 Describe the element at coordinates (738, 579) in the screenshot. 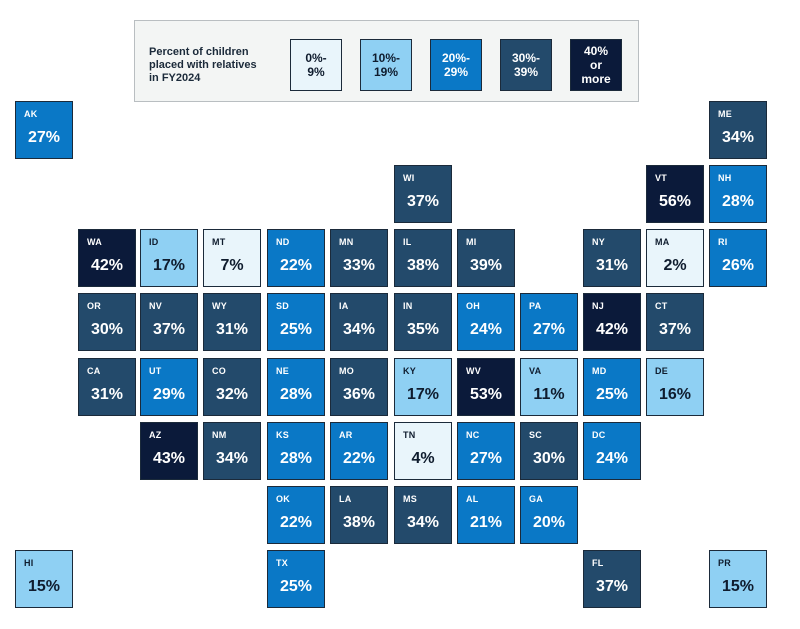

I see `state-tile-pr: PR 15%` at that location.